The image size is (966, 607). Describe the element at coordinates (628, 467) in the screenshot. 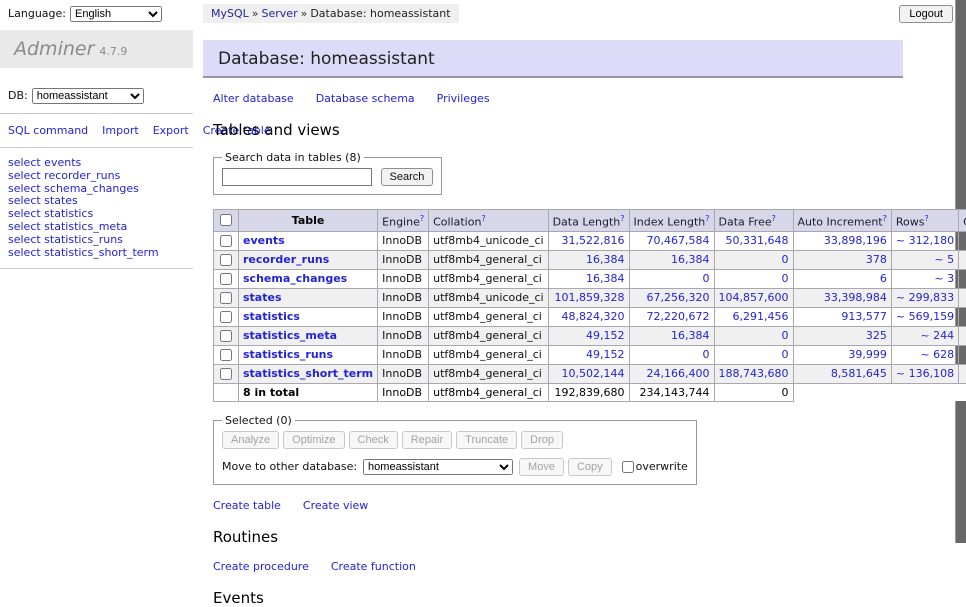

I see `overwrite-checkbox` at that location.